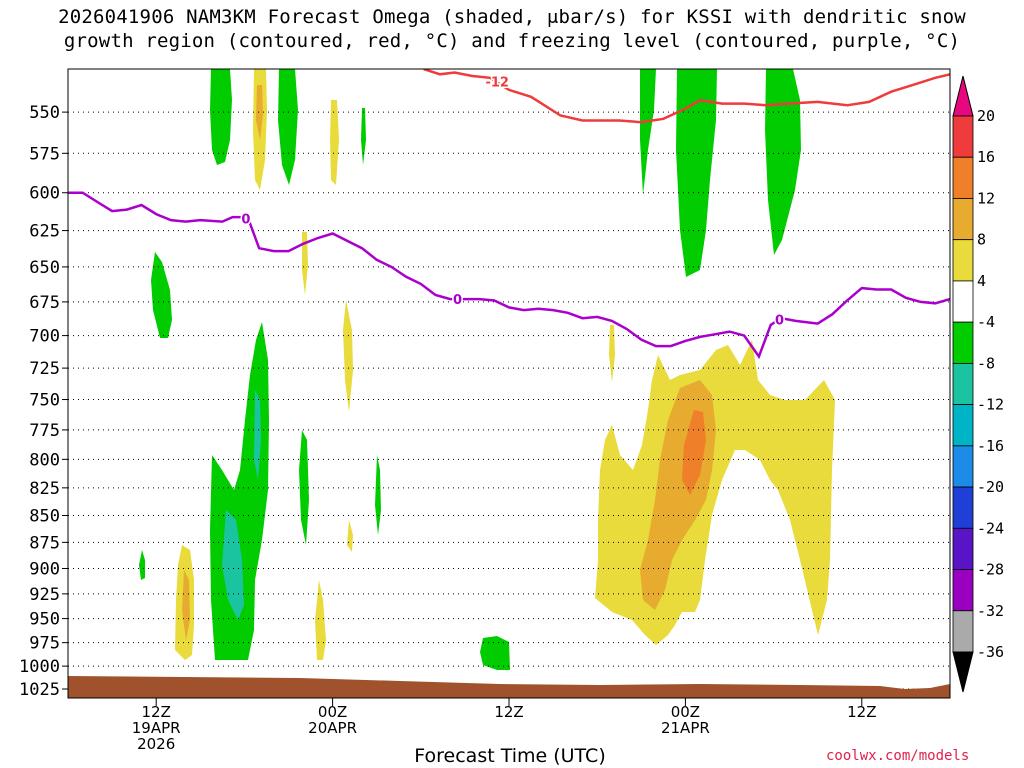 Image resolution: width=1024 pixels, height=768 pixels. Describe the element at coordinates (44, 337) in the screenshot. I see `y-tick-label: 700` at that location.